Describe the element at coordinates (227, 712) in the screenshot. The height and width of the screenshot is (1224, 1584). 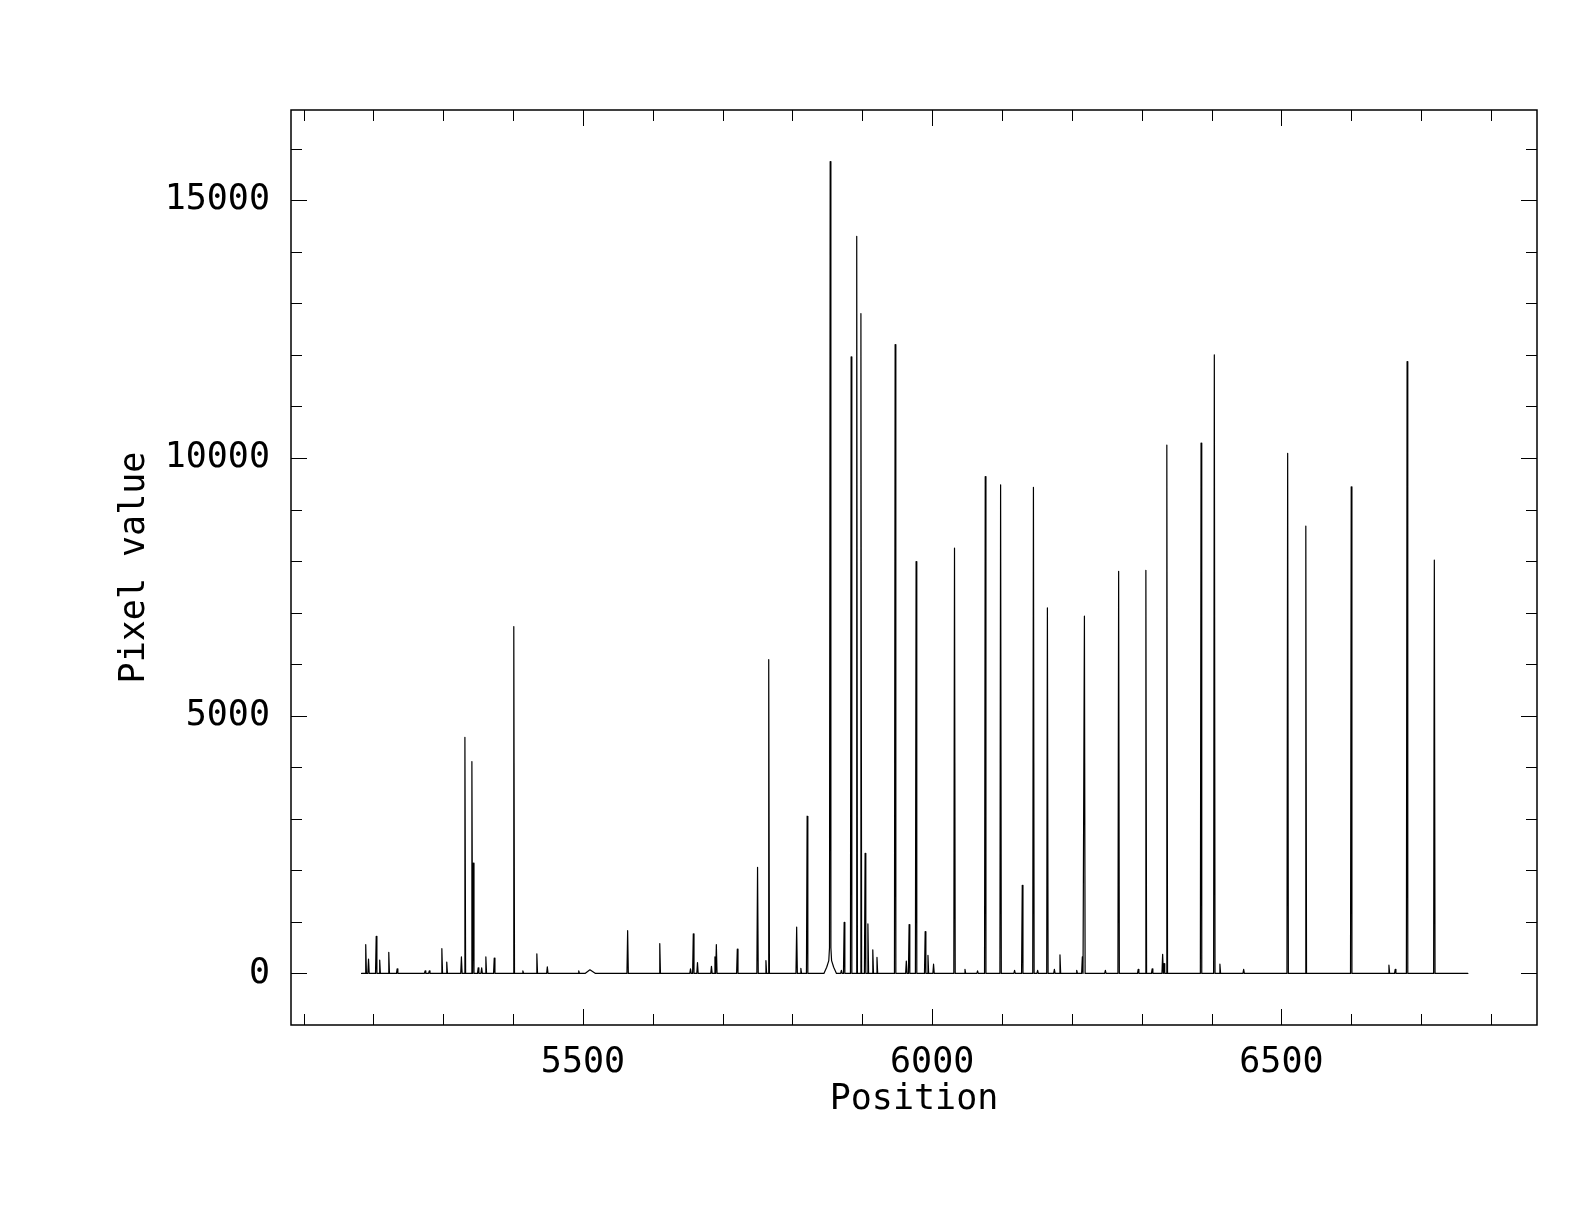
I see `y-tick-label: 5000` at that location.